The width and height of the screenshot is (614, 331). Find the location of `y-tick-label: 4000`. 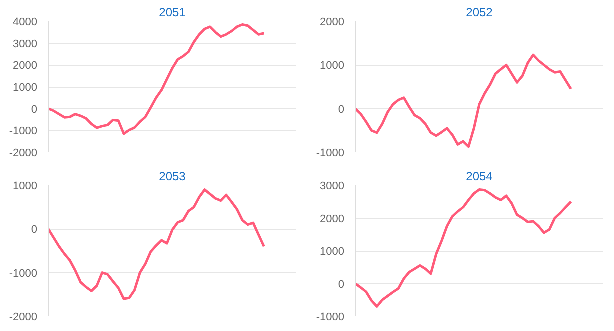

y-tick-label: 4000 is located at coordinates (25, 22).